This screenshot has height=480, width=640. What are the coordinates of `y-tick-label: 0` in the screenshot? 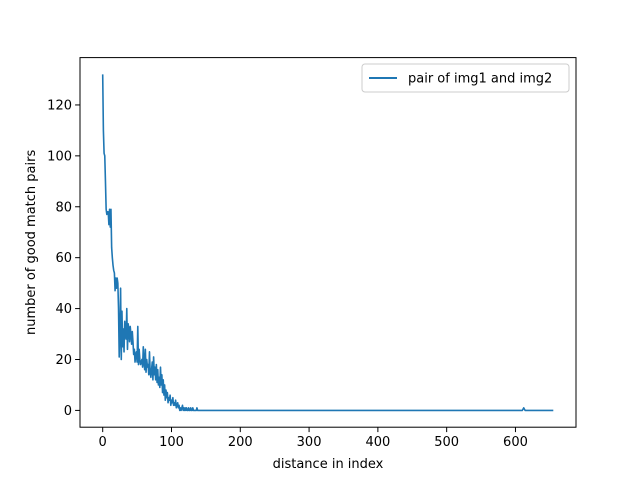 It's located at (68, 411).